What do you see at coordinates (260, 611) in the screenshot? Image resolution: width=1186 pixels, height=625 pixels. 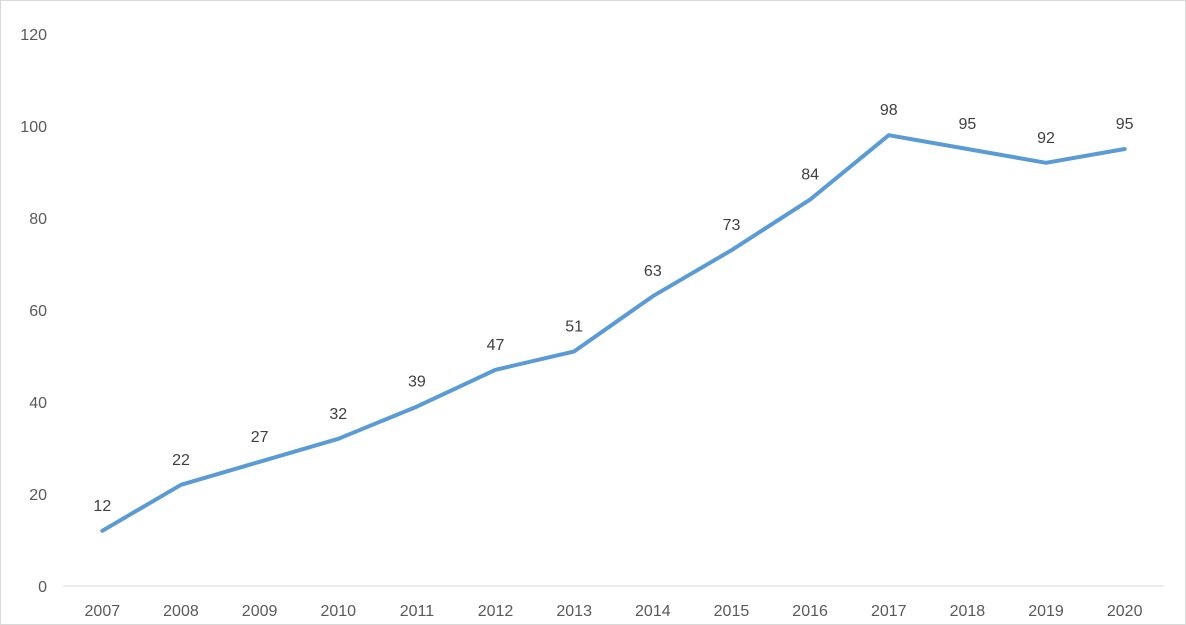 I see `x-tick-label: 2009` at bounding box center [260, 611].